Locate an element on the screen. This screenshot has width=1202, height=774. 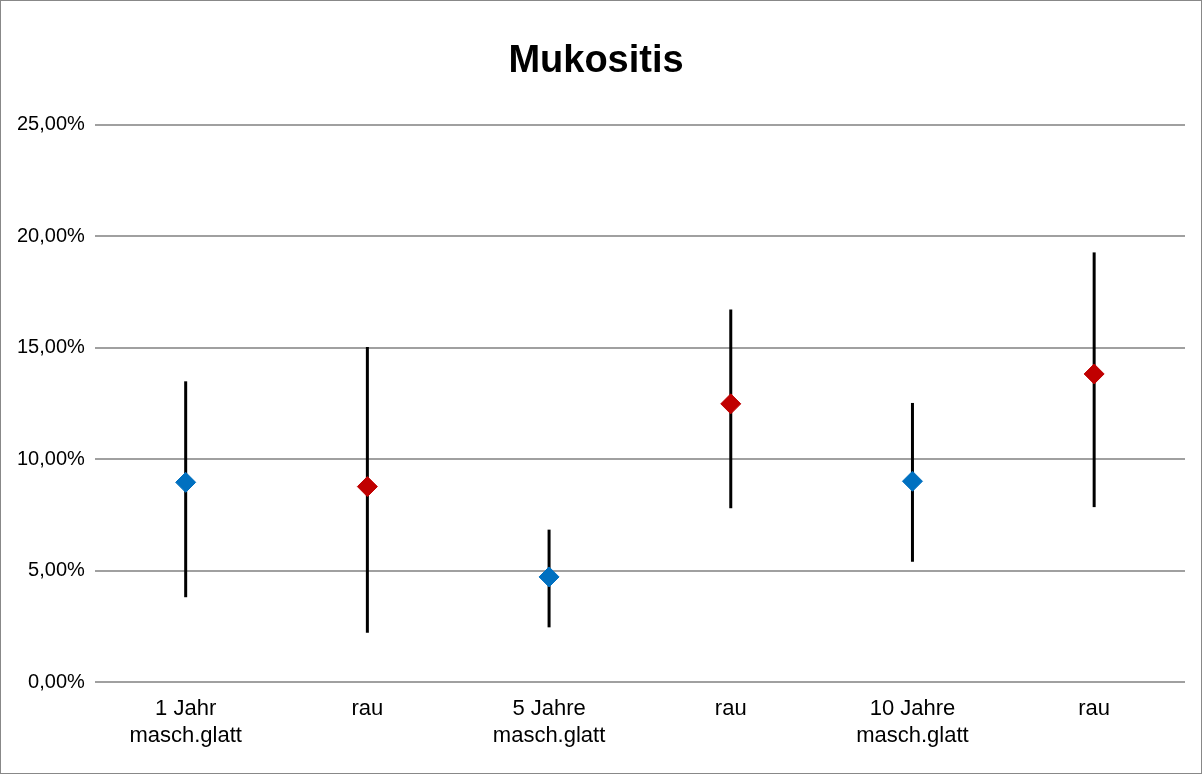
y-tick-label: 25,00% is located at coordinates (51, 123).